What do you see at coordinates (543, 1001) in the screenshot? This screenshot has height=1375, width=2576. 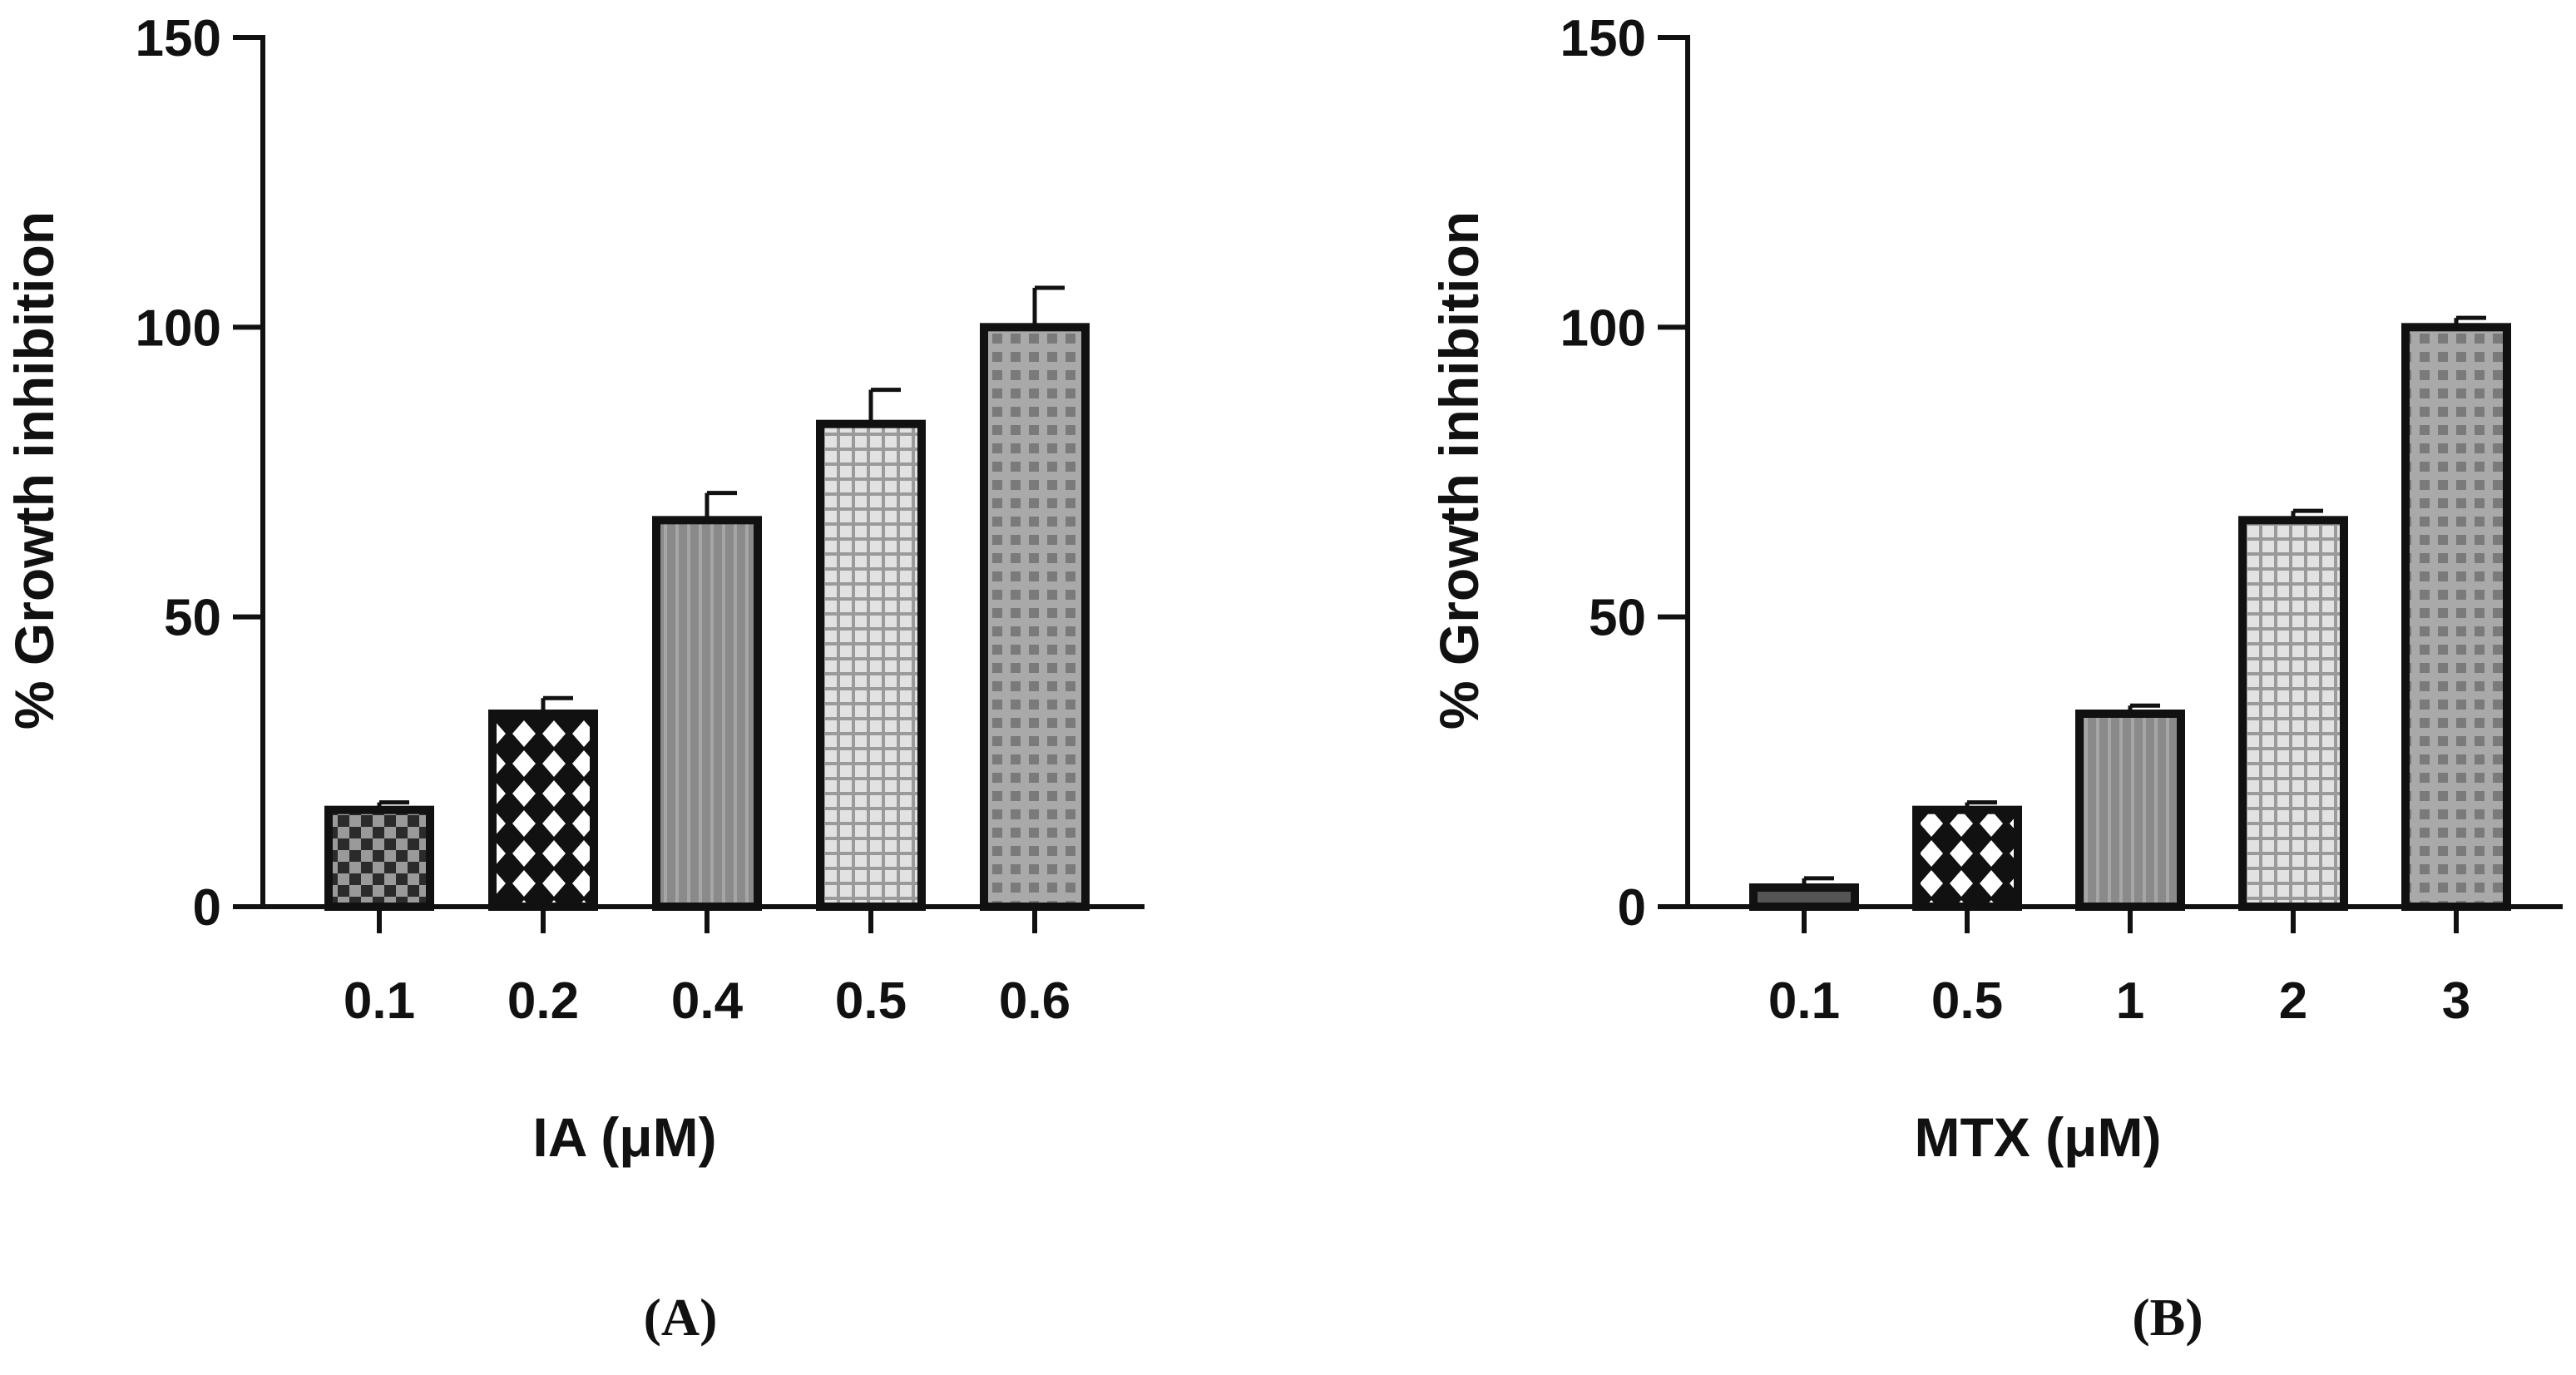 I see `x-tick-label-0.2: 0.2` at bounding box center [543, 1001].